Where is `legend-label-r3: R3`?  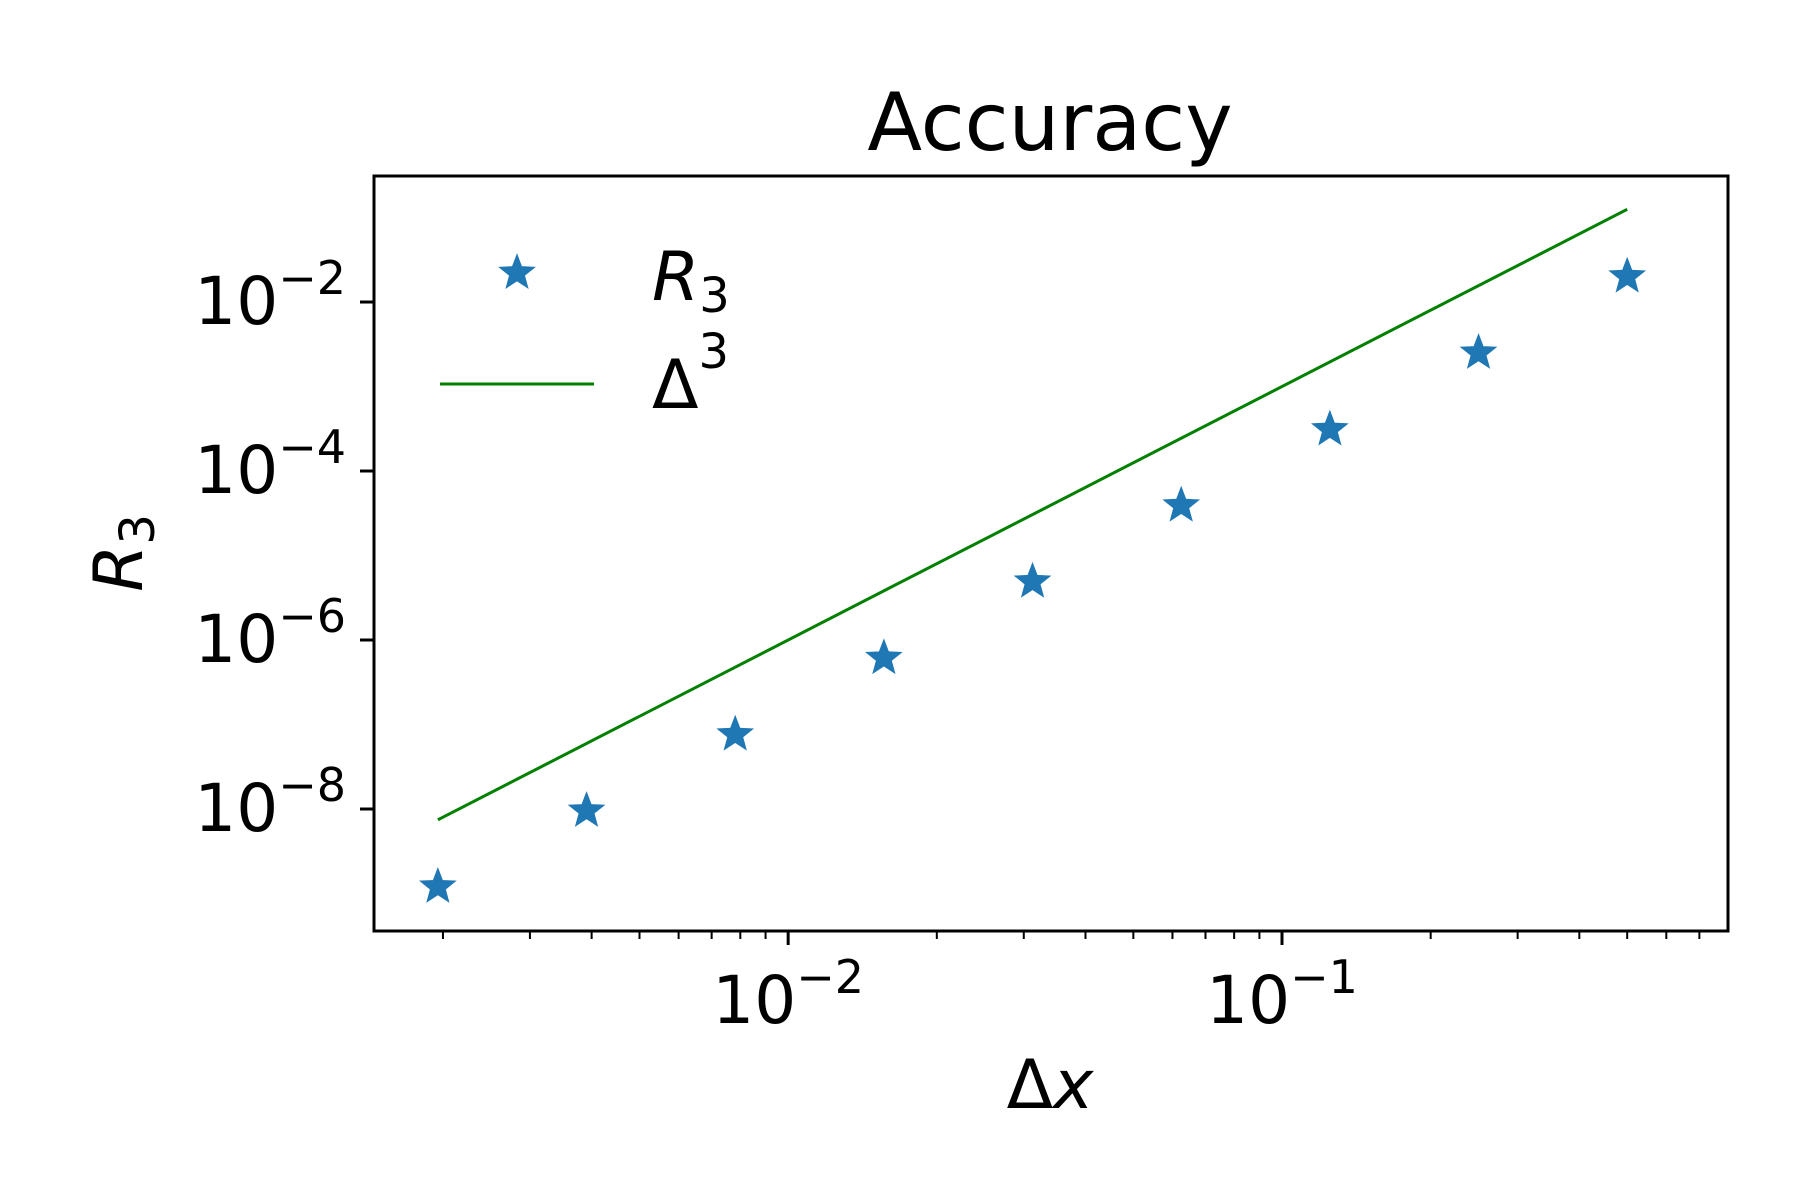
legend-label-r3: R3 is located at coordinates (691, 281).